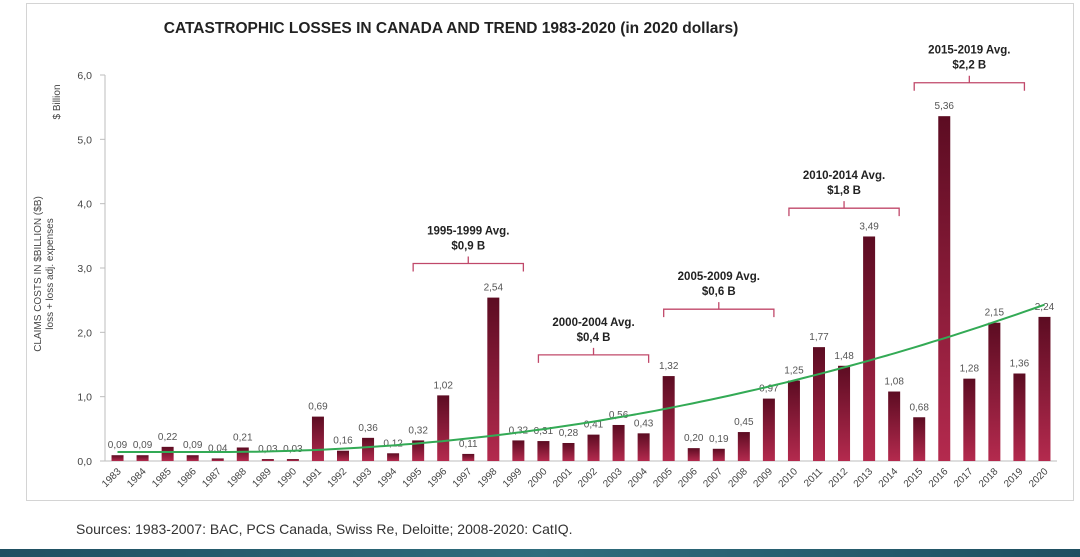 The height and width of the screenshot is (557, 1080). What do you see at coordinates (964, 478) in the screenshot?
I see `x-tick-label-2017: 2017` at bounding box center [964, 478].